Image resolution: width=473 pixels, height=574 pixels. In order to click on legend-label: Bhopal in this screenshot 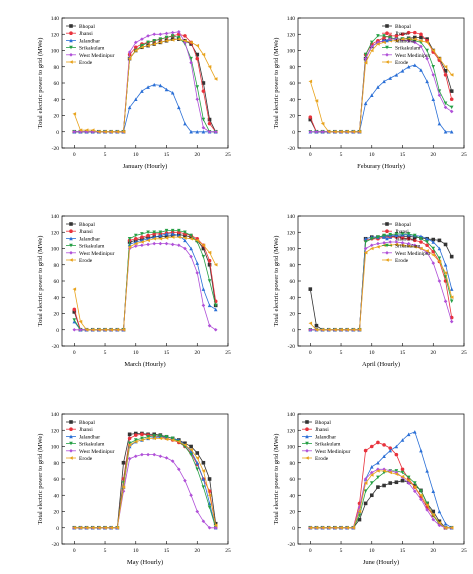, I will do `click(323, 423)`.